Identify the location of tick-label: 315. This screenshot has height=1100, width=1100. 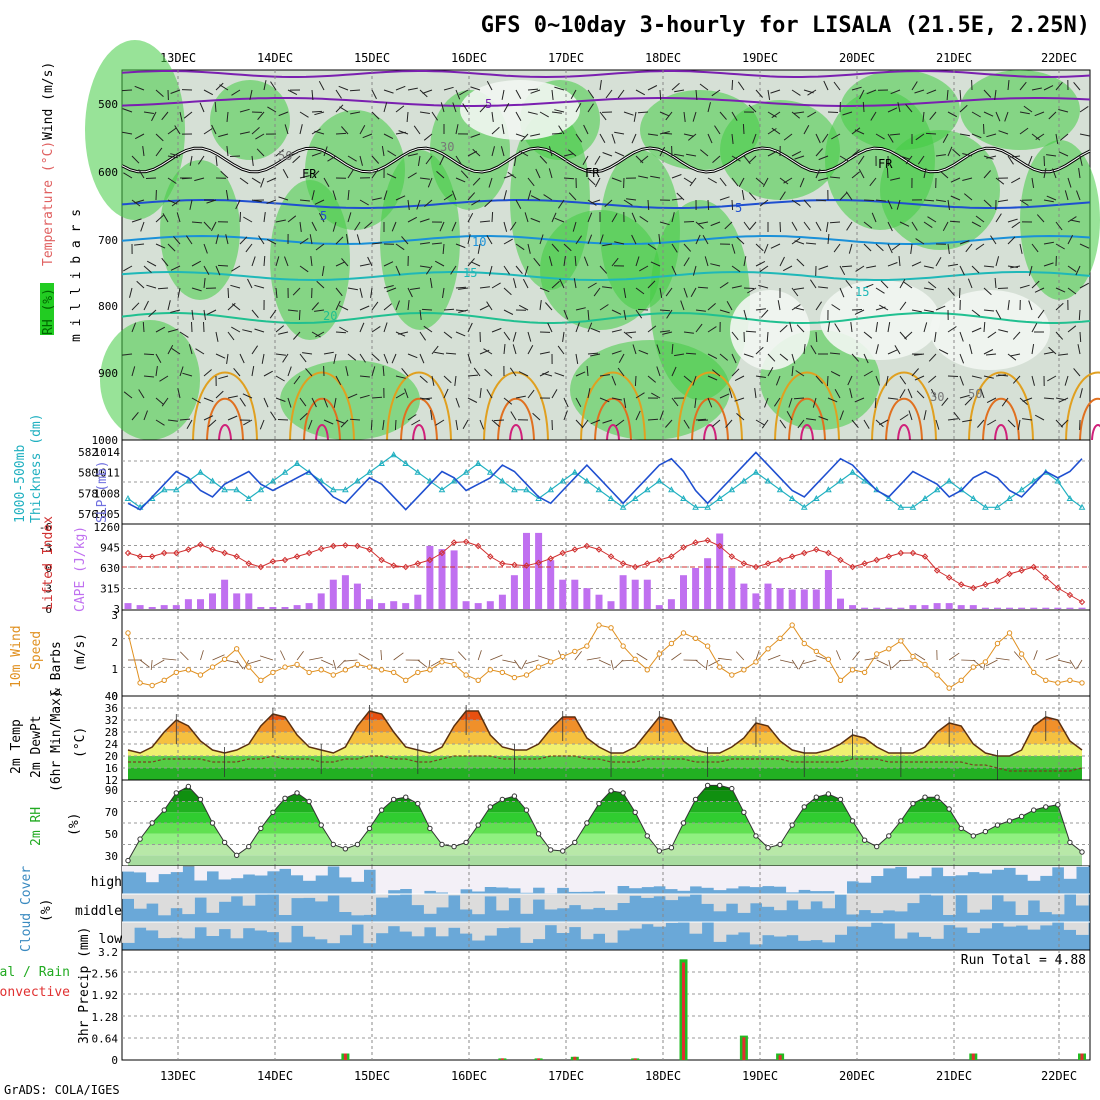
(110, 589).